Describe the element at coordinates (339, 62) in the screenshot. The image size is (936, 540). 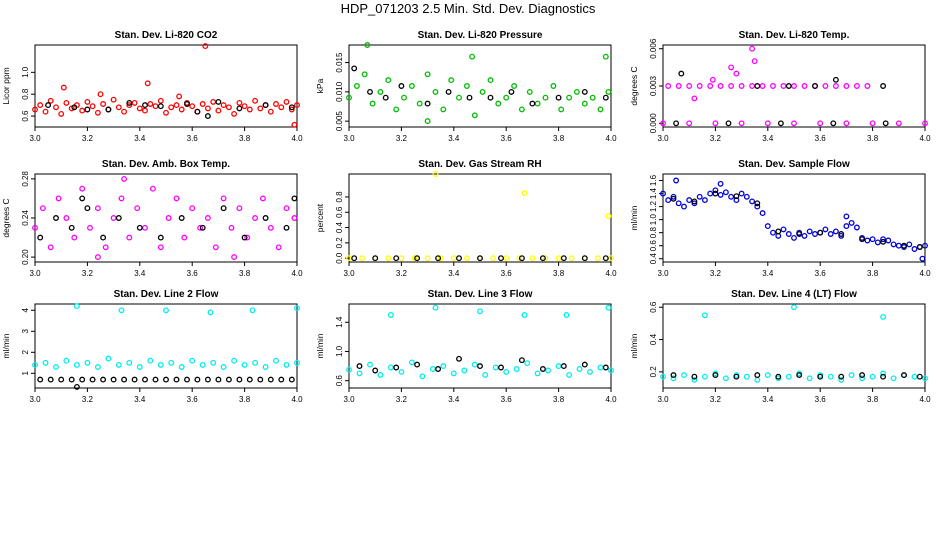
I see `y-tick-label: 0.015` at that location.